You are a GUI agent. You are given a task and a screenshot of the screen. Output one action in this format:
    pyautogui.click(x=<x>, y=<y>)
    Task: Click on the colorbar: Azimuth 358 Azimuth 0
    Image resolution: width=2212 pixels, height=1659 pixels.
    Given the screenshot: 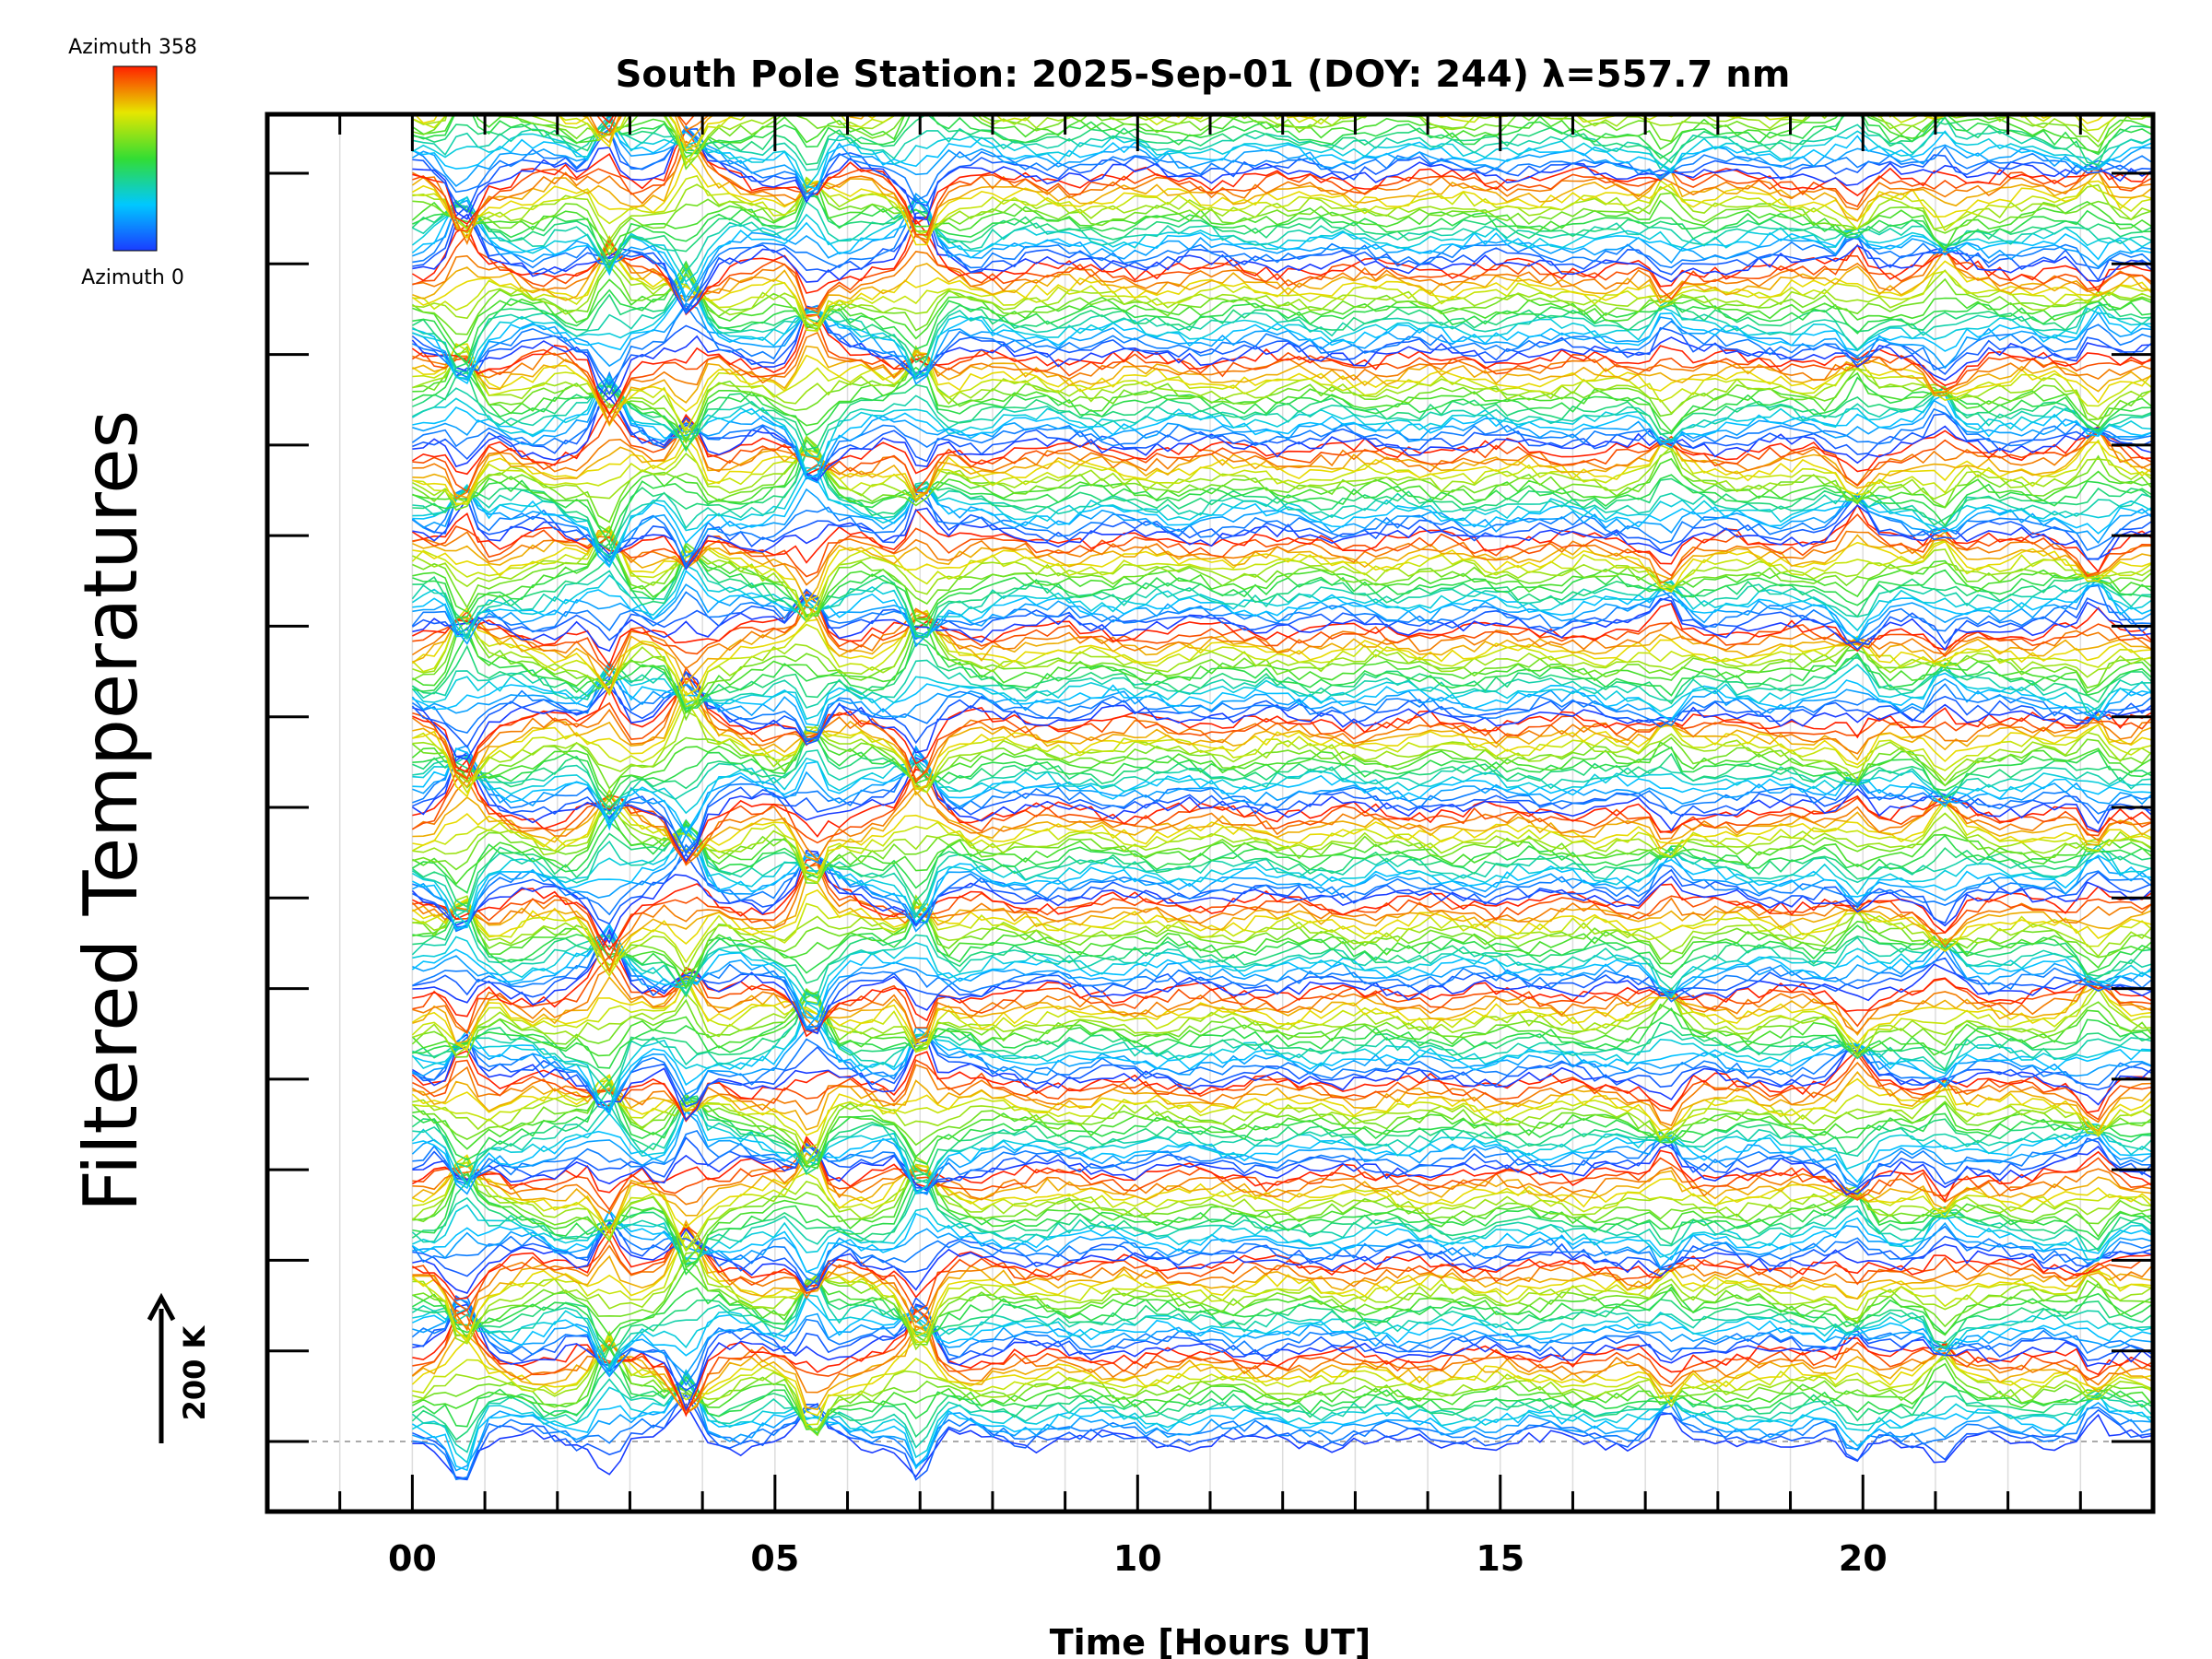 What is the action you would take?
    pyautogui.click(x=132, y=162)
    